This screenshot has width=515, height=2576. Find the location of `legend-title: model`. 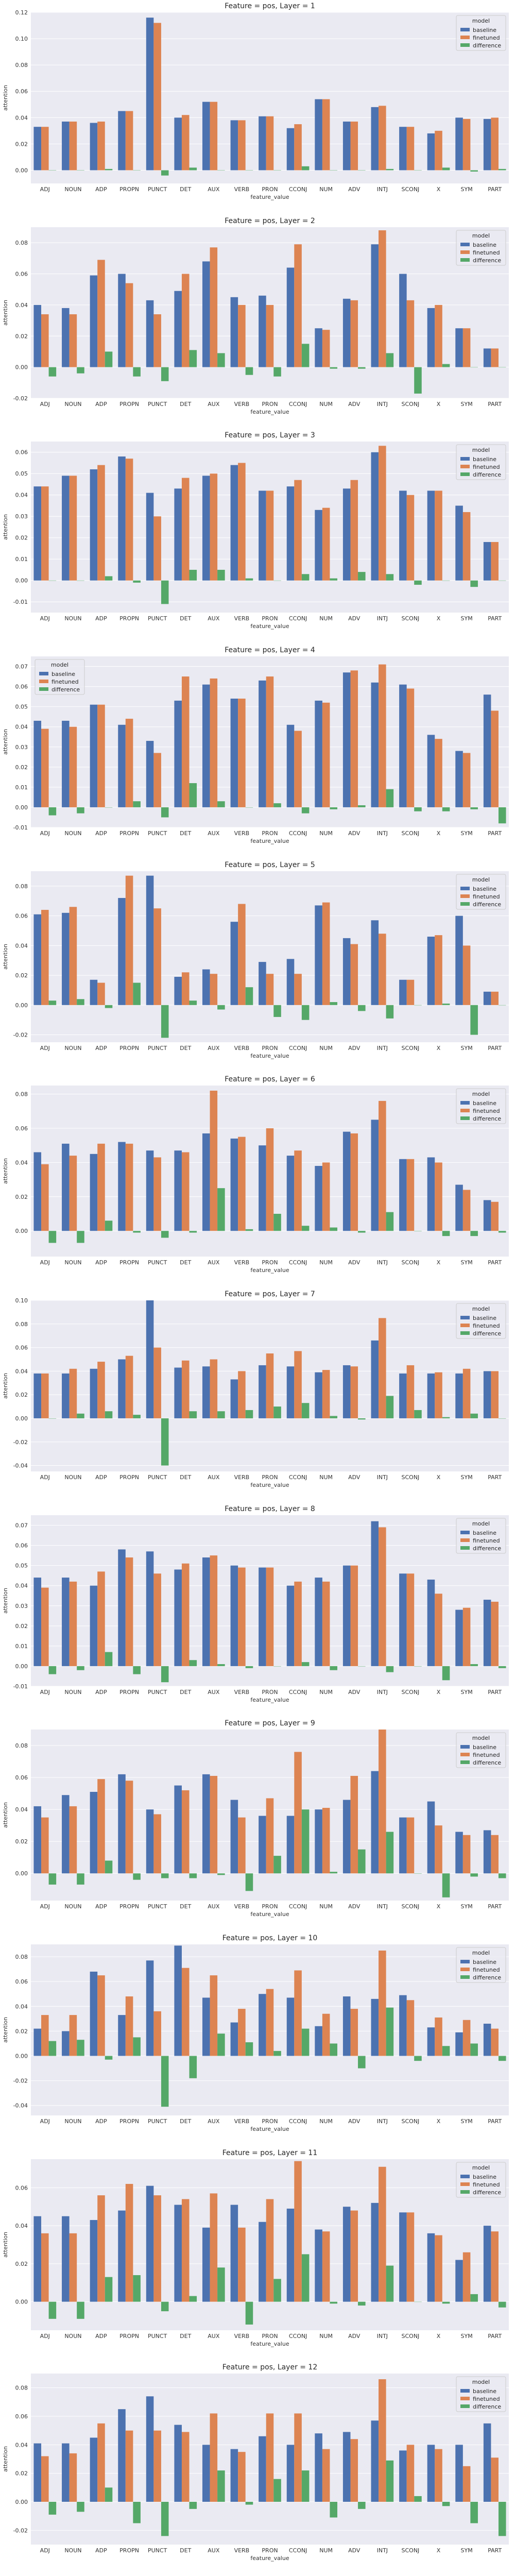

legend-title: model is located at coordinates (481, 450).